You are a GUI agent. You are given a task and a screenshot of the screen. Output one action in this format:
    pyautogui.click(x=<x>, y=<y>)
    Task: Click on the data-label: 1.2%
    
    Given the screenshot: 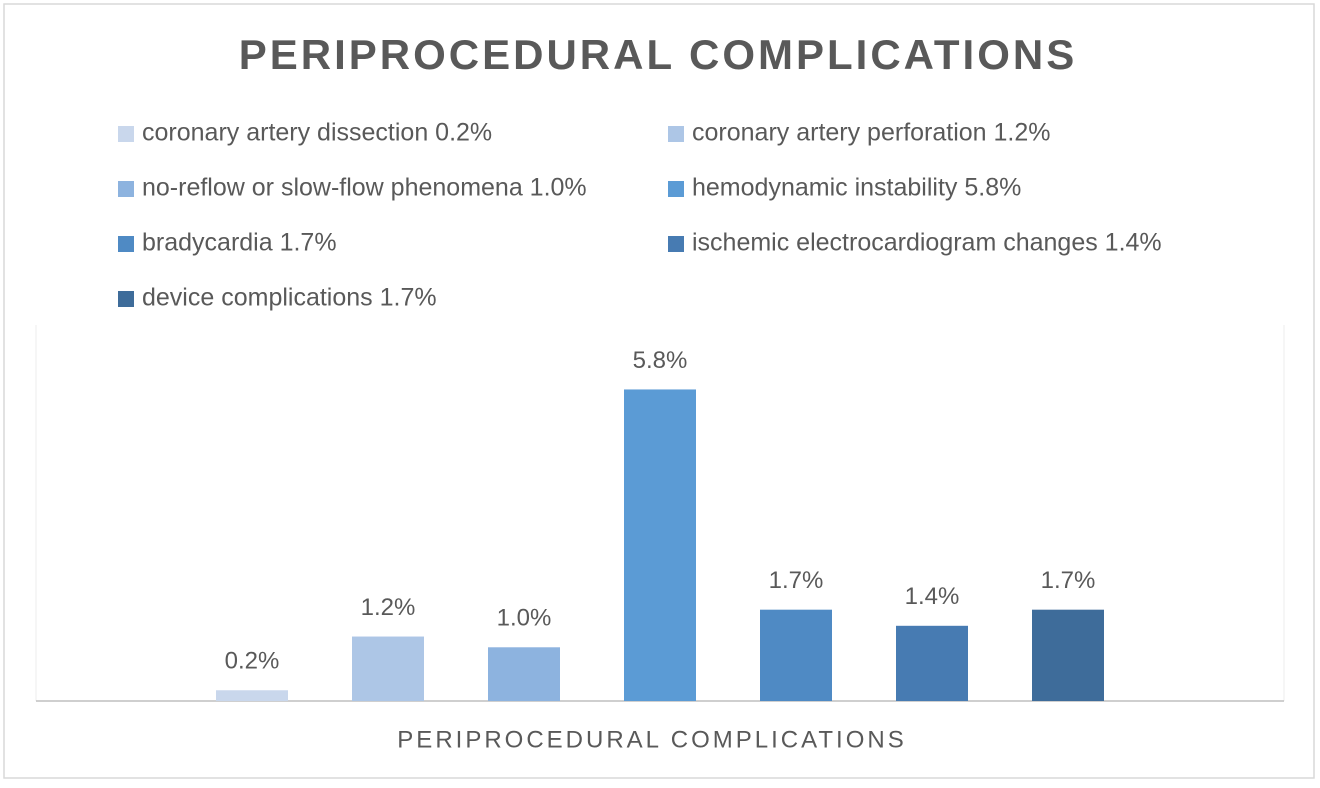 What is the action you would take?
    pyautogui.click(x=388, y=607)
    